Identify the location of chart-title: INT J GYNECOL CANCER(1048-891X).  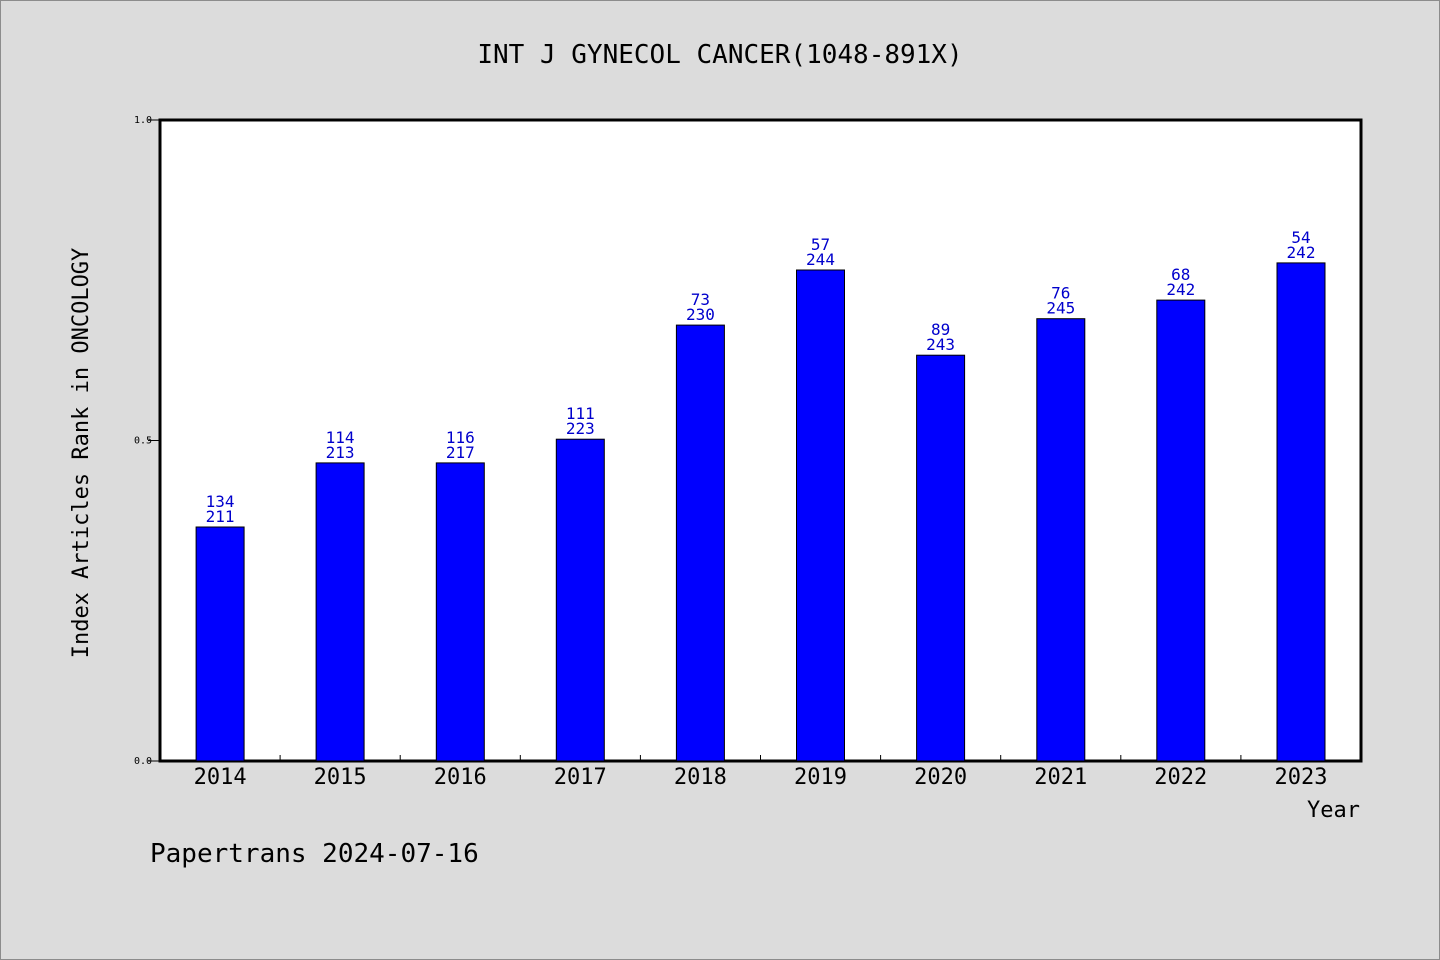
(719, 55).